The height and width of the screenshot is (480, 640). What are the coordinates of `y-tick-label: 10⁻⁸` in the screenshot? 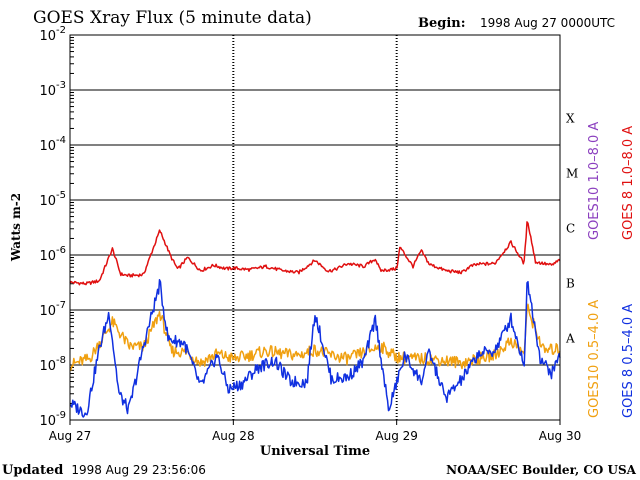 It's located at (52, 364).